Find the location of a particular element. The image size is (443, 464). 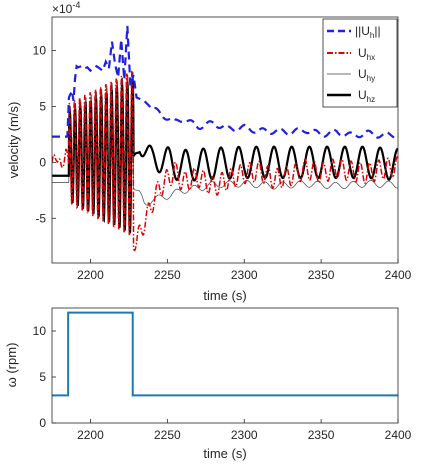

legend: ||Uh|| Uhx Uhy Uhz is located at coordinates (360, 63).